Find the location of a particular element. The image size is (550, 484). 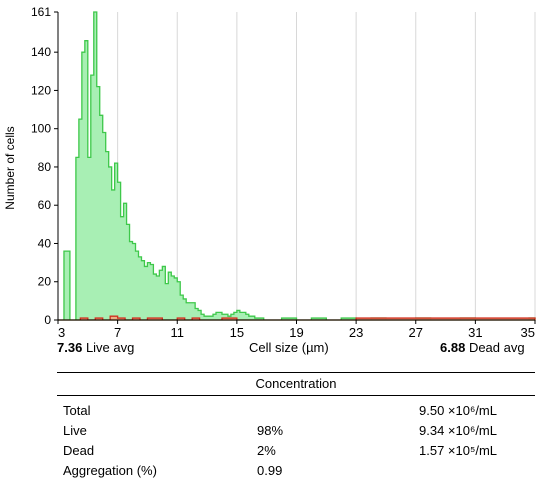

y-tick-label: 80 is located at coordinates (45, 167).